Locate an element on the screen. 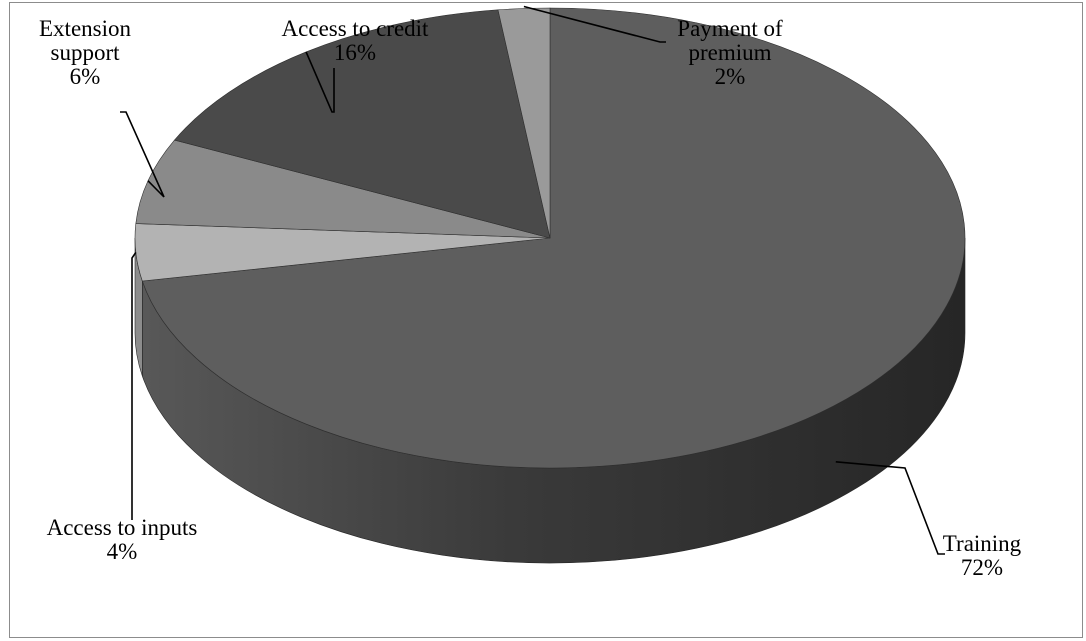  leader-line-training is located at coordinates (890, 508).